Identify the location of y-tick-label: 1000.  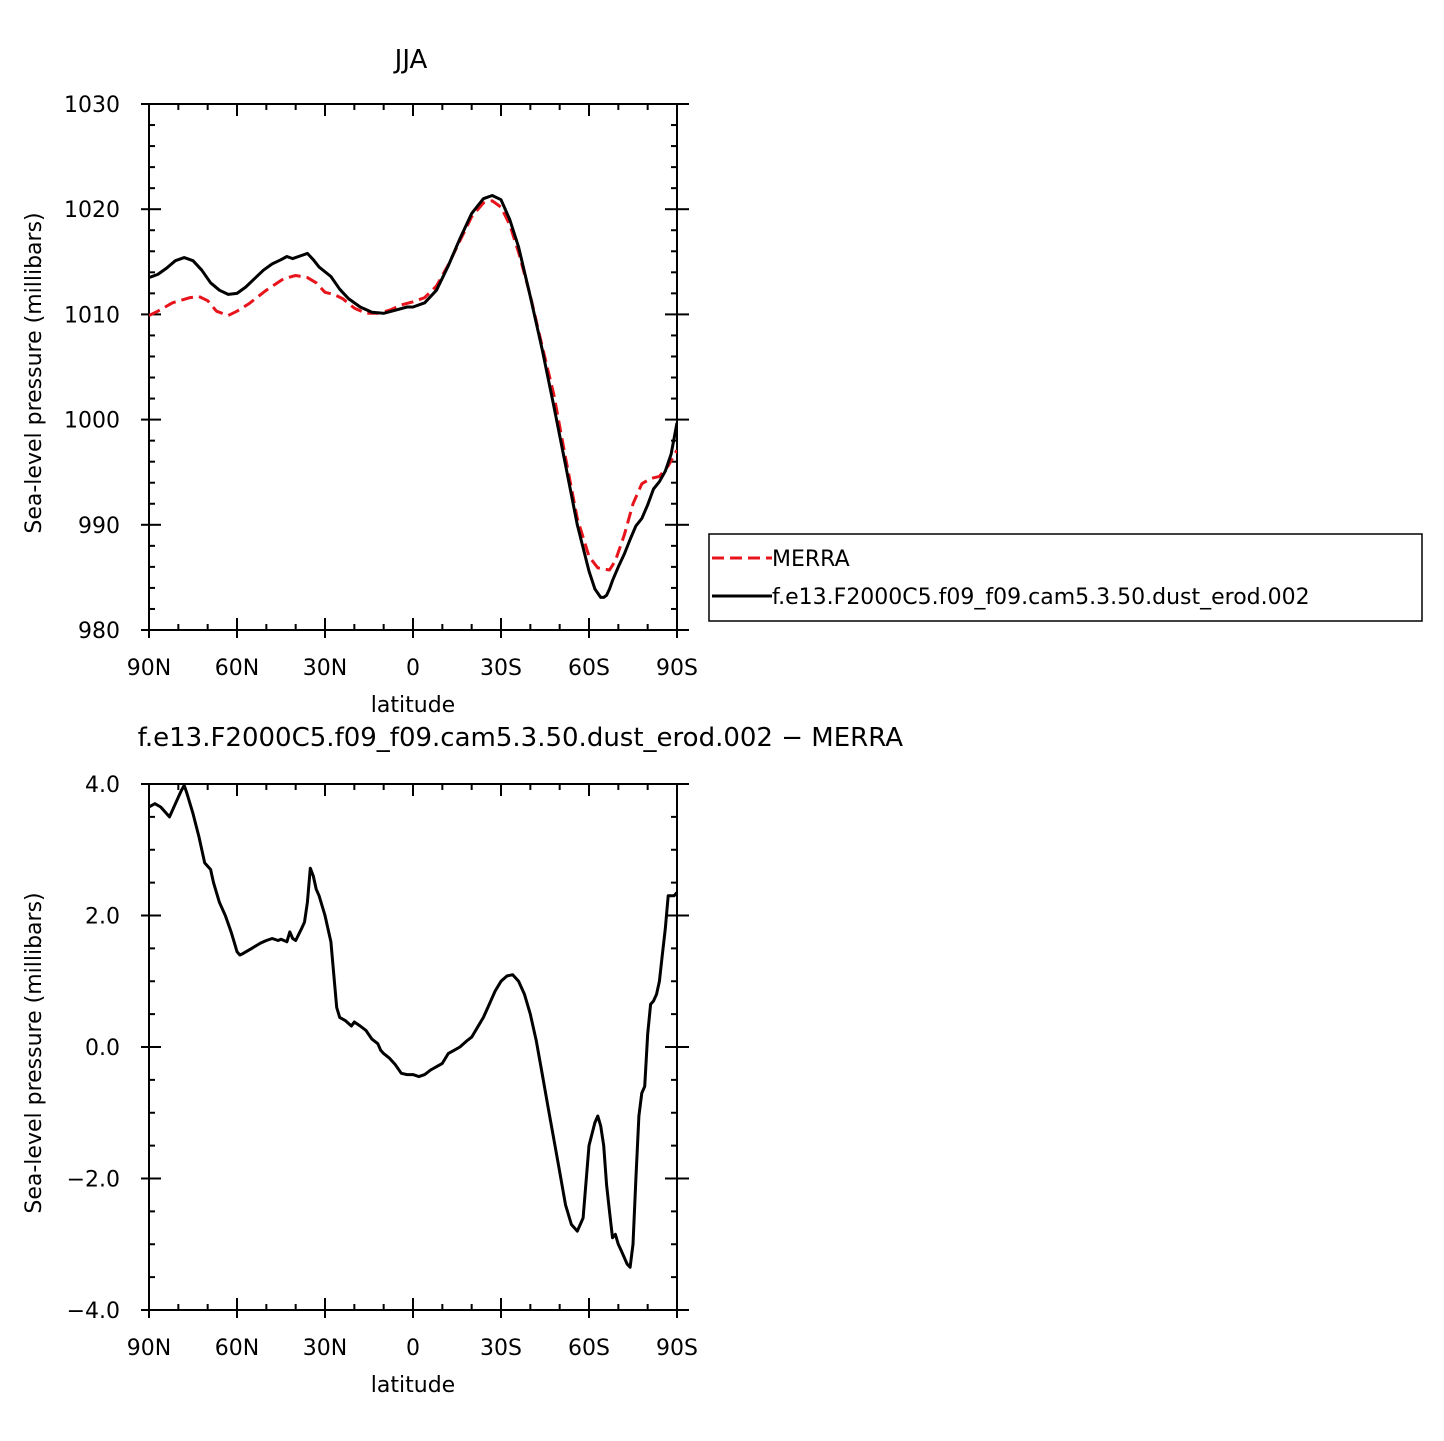
(92, 421).